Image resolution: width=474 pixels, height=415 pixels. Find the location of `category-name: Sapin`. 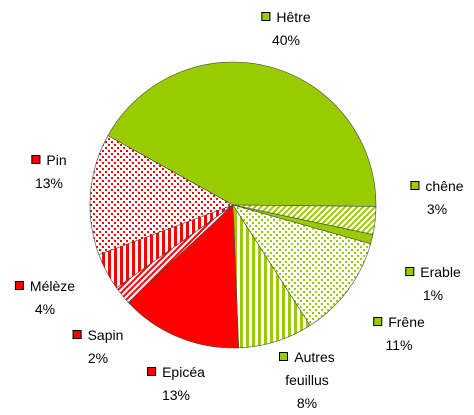

category-name: Sapin is located at coordinates (105, 335).